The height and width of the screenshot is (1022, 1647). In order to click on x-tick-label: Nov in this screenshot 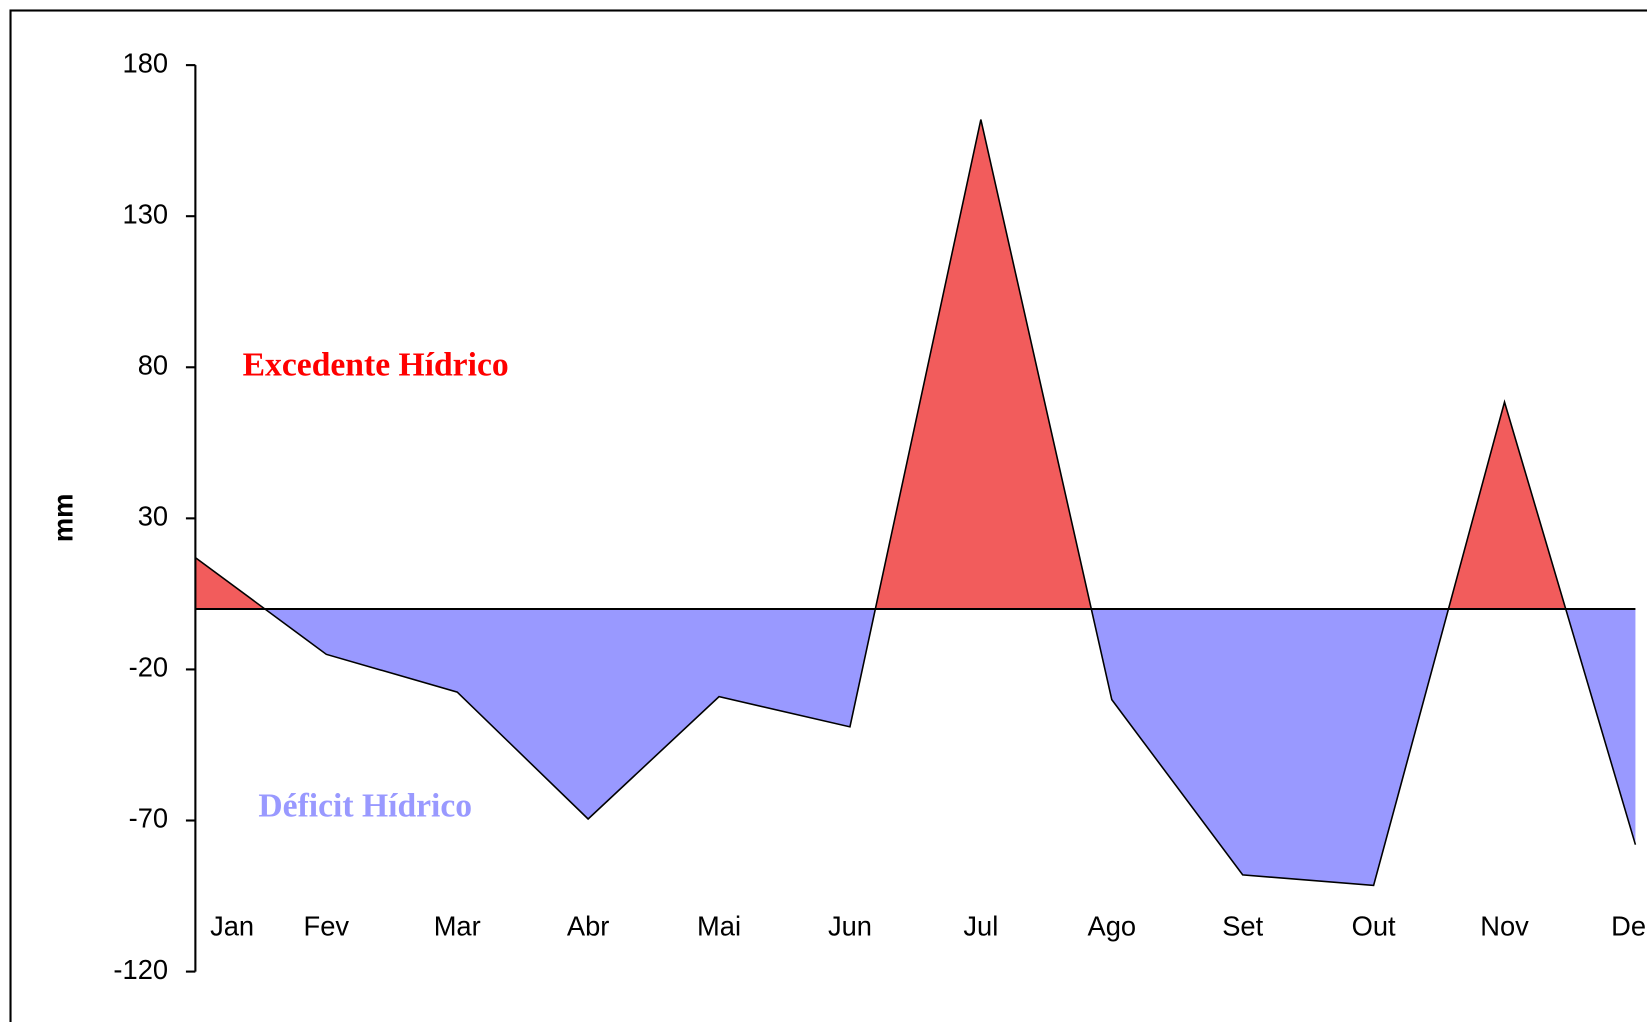, I will do `click(1504, 926)`.